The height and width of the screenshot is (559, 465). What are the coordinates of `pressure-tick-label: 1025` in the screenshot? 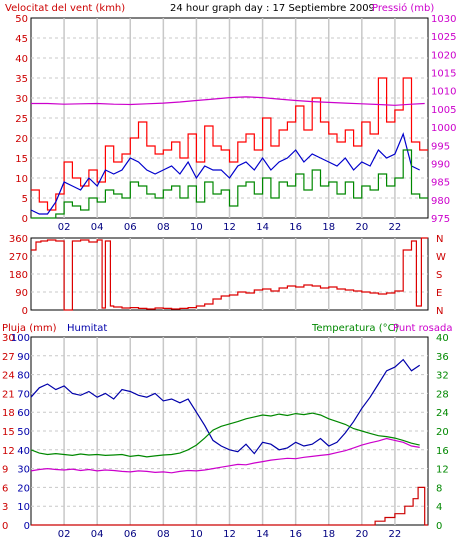 It's located at (443, 37).